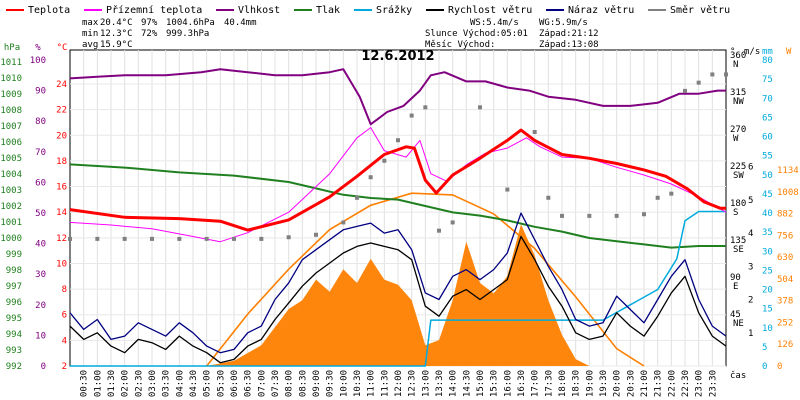 The image size is (800, 400). I want to click on x-tick-label: 00:30, so click(85, 383).